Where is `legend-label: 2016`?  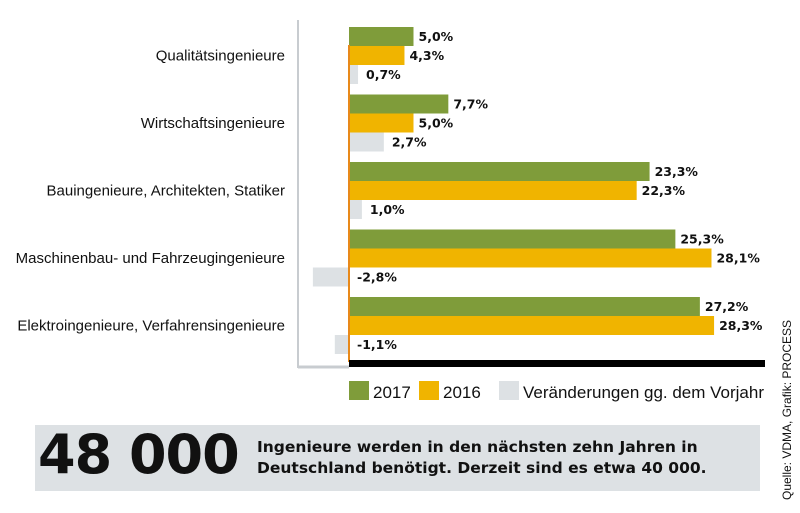
legend-label: 2016 is located at coordinates (462, 392).